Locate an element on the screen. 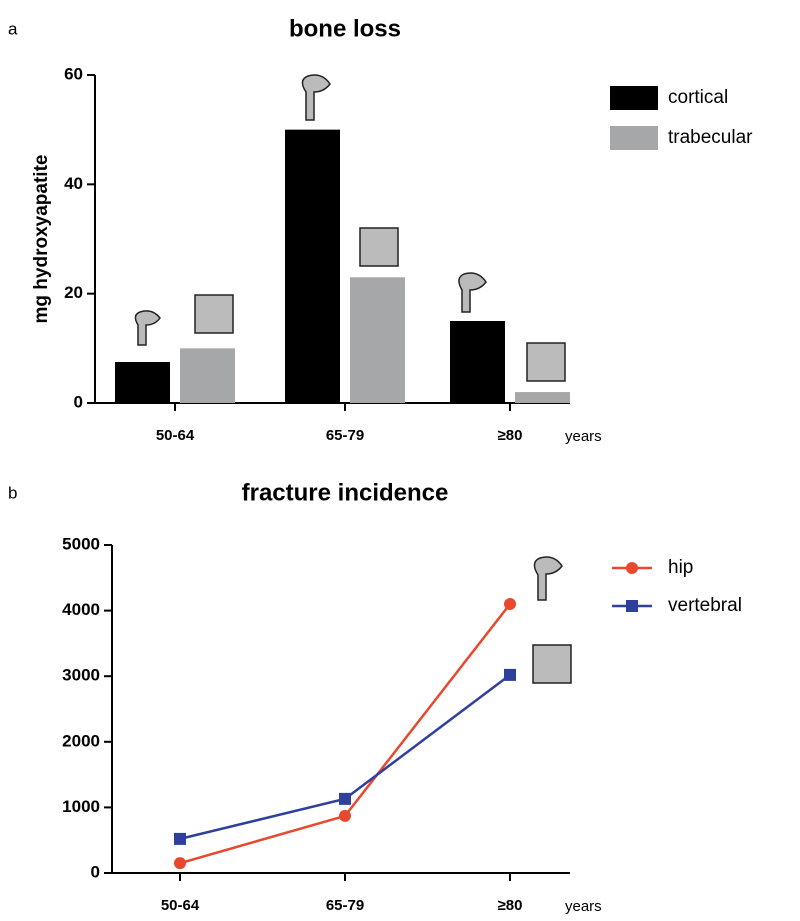 Image resolution: width=800 pixels, height=921 pixels. y-tick-label: 40 is located at coordinates (73, 183).